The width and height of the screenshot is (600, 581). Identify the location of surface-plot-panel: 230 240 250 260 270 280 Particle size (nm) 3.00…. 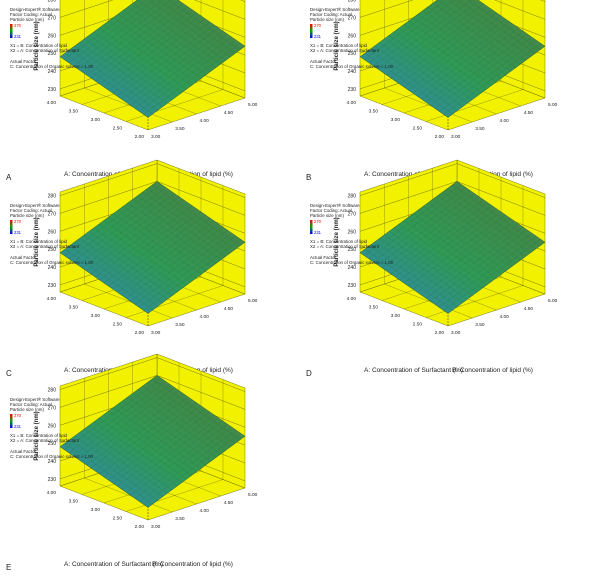
(432, 91).